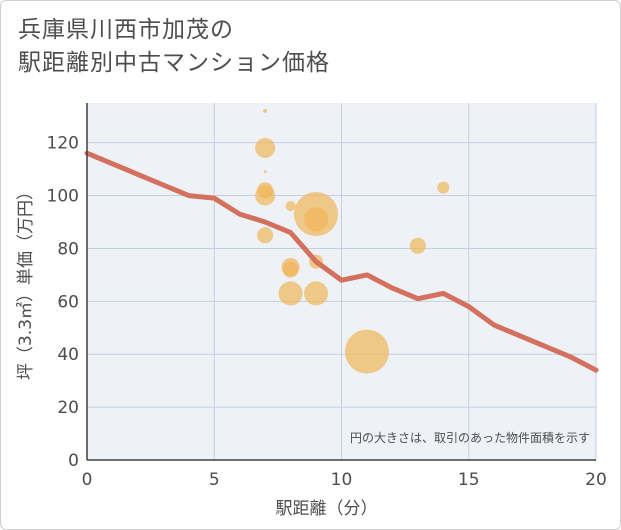 This screenshot has height=530, width=621. What do you see at coordinates (470, 437) in the screenshot?
I see `size-note: 円の大きさは、取引のあった物件面積を示す` at bounding box center [470, 437].